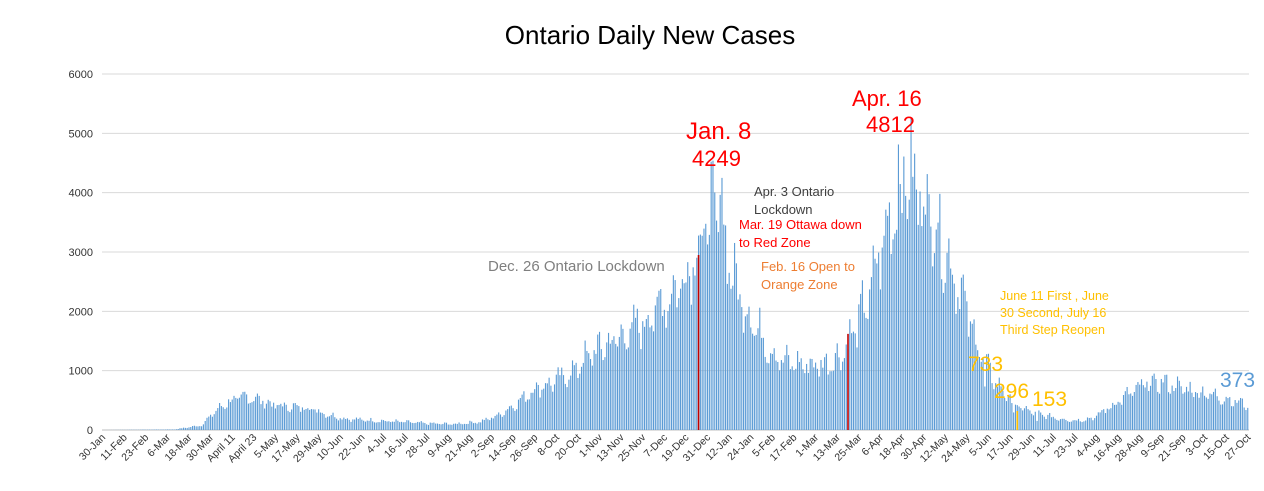 This screenshot has width=1264, height=491. I want to click on annotation-apr16-date: Apr. 16, so click(887, 98).